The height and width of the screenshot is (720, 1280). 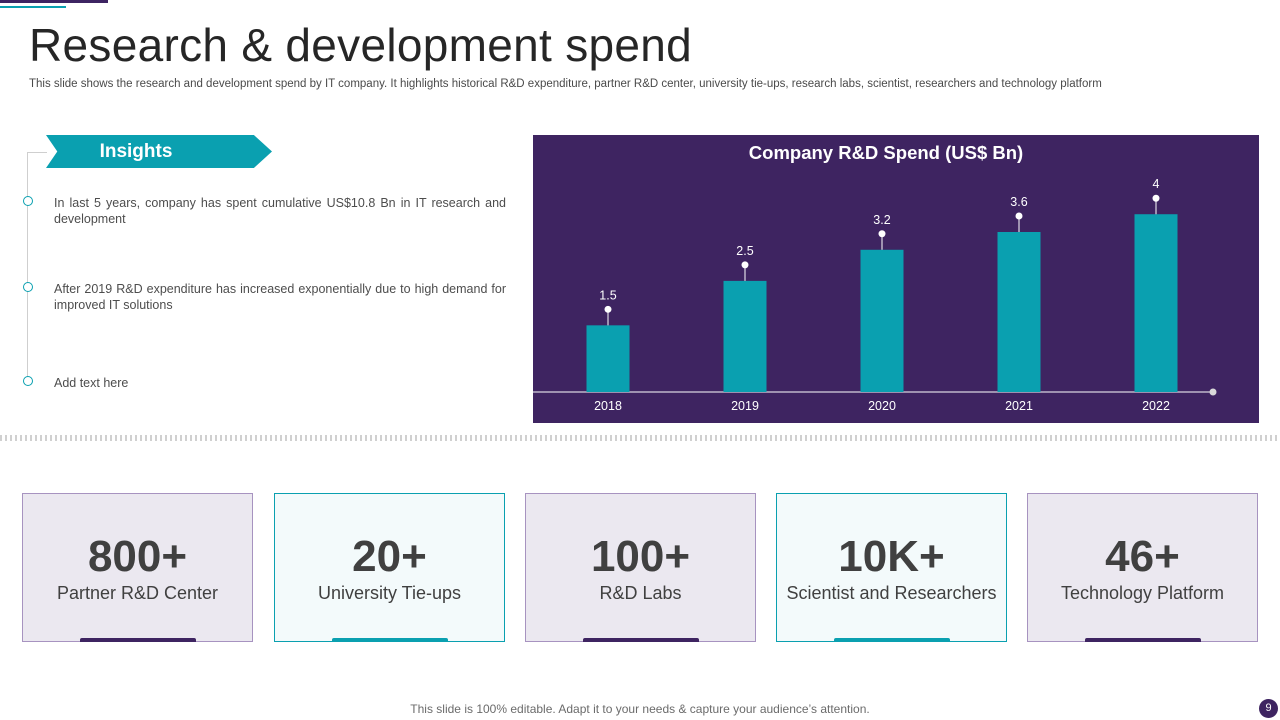 I want to click on stat-label: Technology Platform, so click(x=1142, y=593).